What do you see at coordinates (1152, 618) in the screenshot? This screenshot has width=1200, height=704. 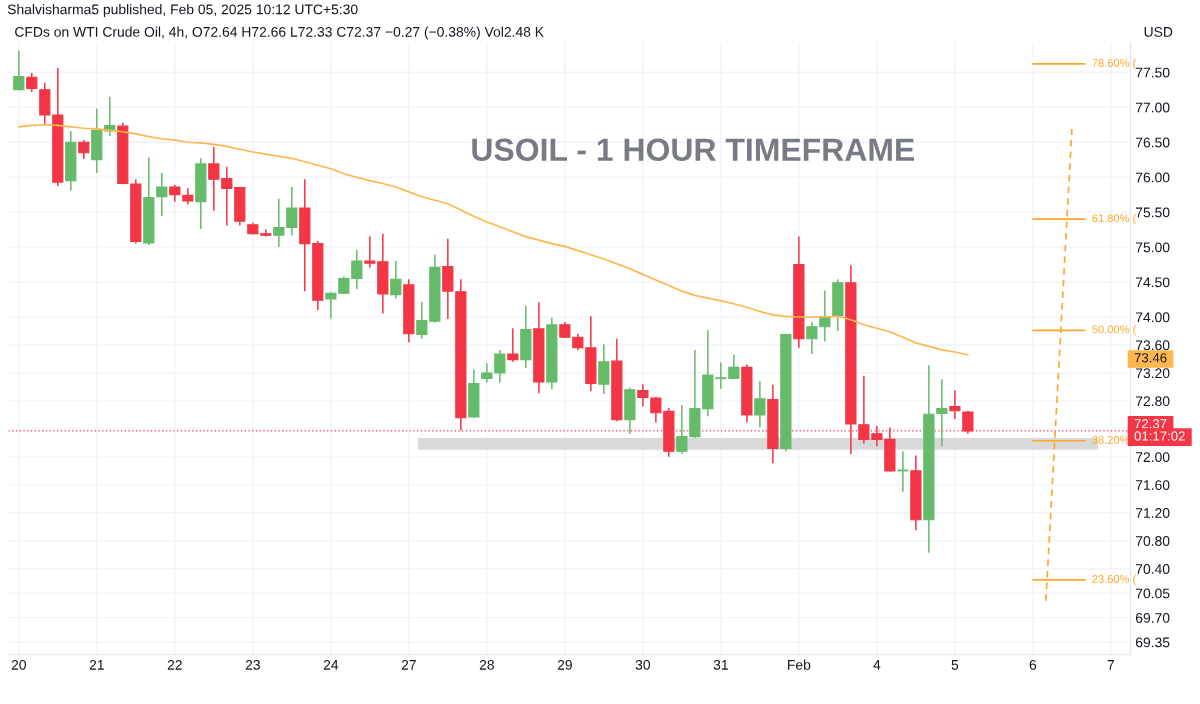 I see `y-tick-label: 69.70` at bounding box center [1152, 618].